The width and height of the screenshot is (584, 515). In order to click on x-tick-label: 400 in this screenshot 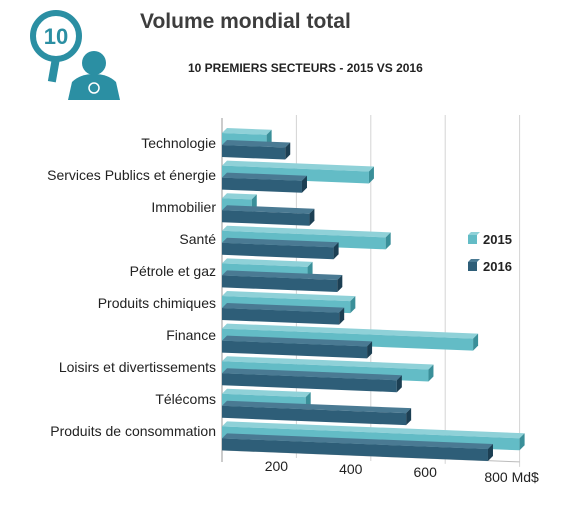, I will do `click(351, 469)`.